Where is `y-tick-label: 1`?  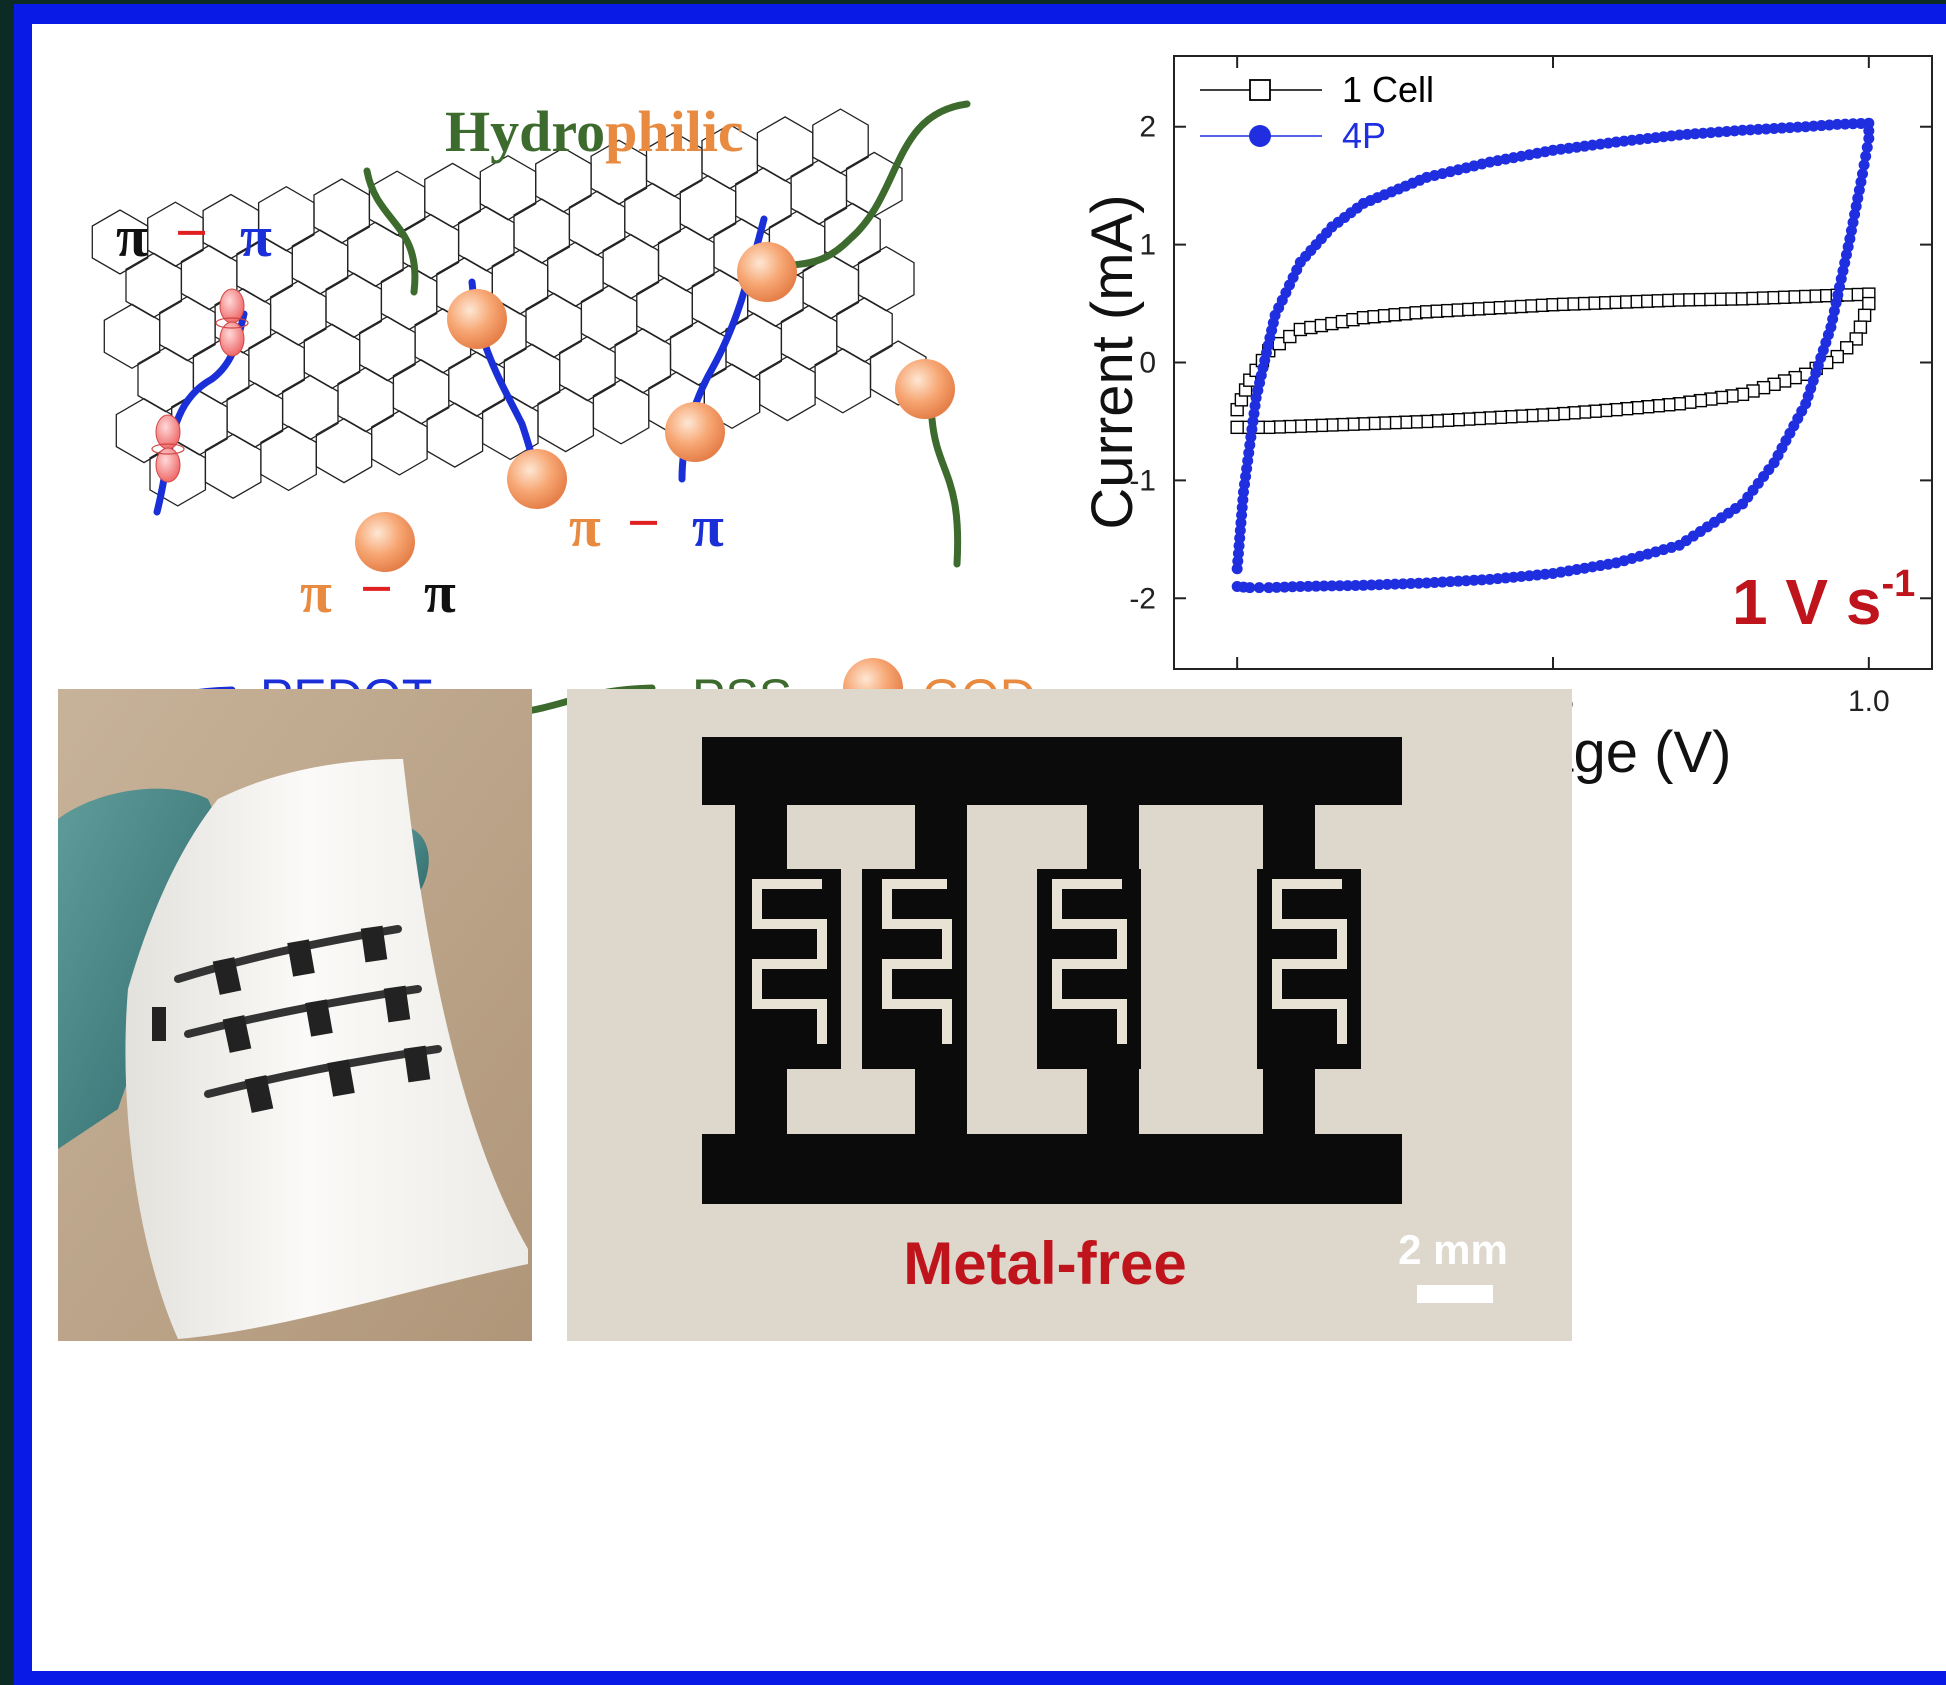
y-tick-label: 1 is located at coordinates (1147, 245).